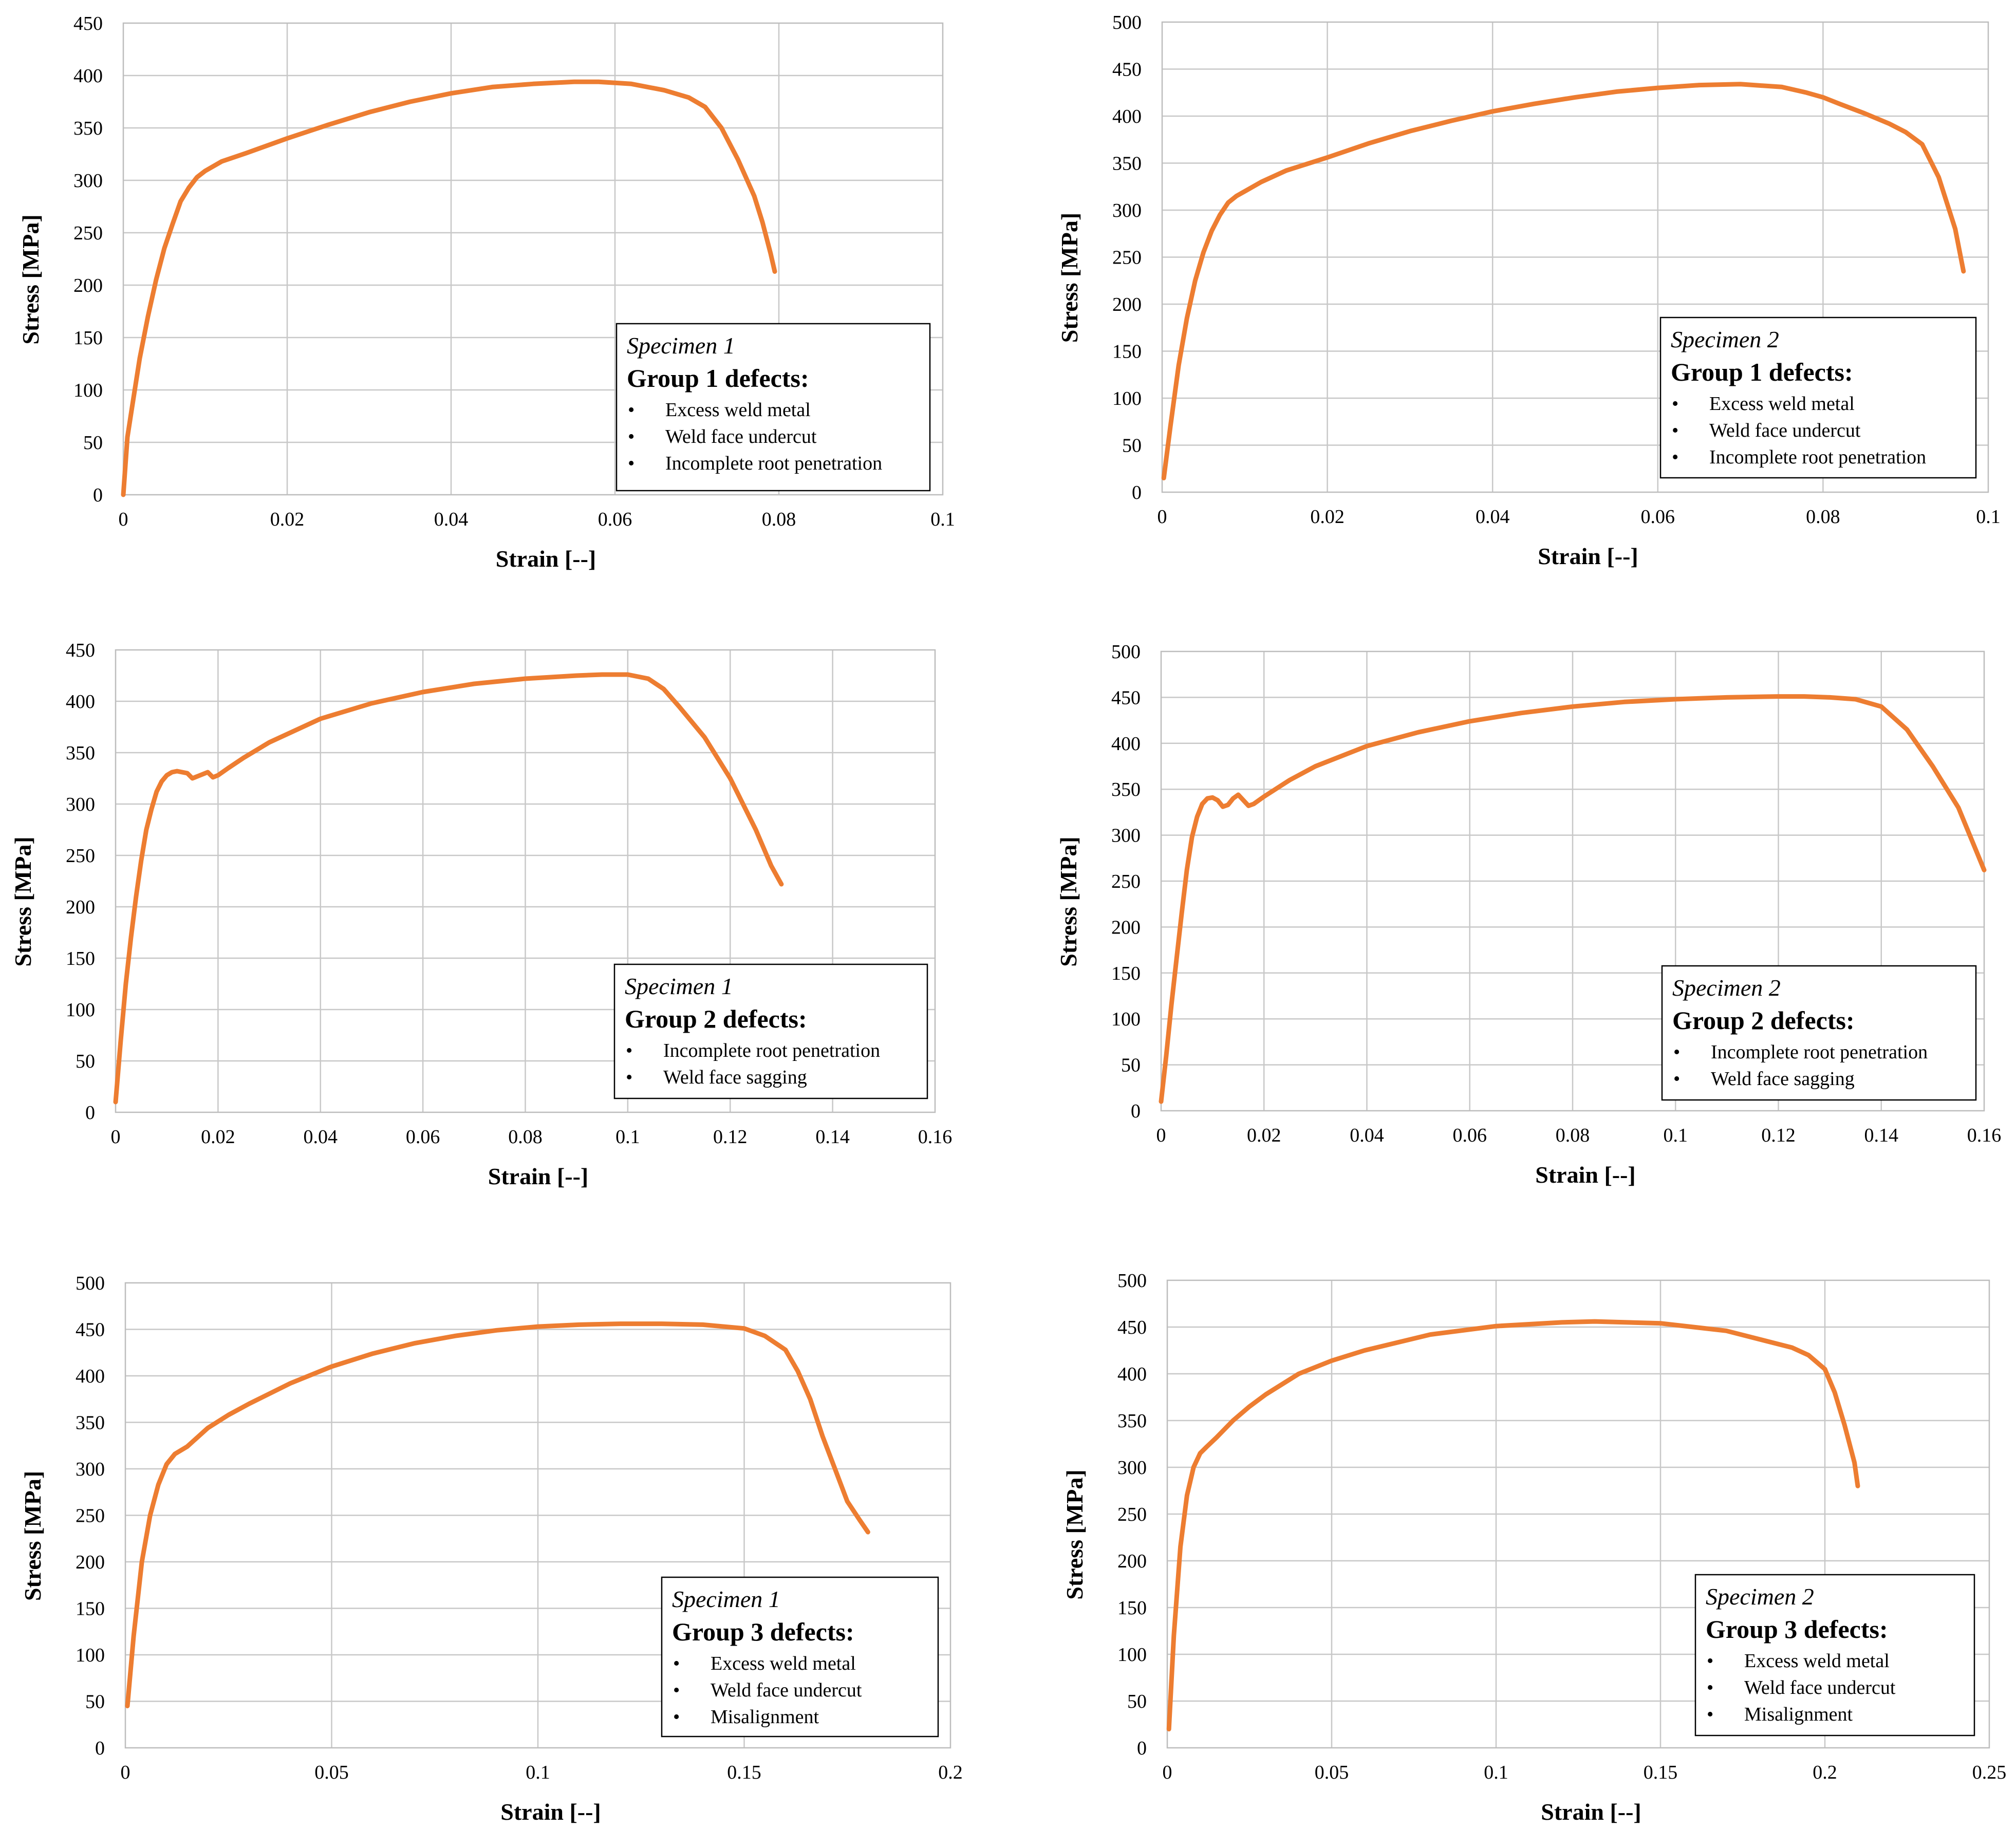 The height and width of the screenshot is (1848, 2016). Describe the element at coordinates (741, 437) in the screenshot. I see `legend-item: Weld face undercut` at that location.